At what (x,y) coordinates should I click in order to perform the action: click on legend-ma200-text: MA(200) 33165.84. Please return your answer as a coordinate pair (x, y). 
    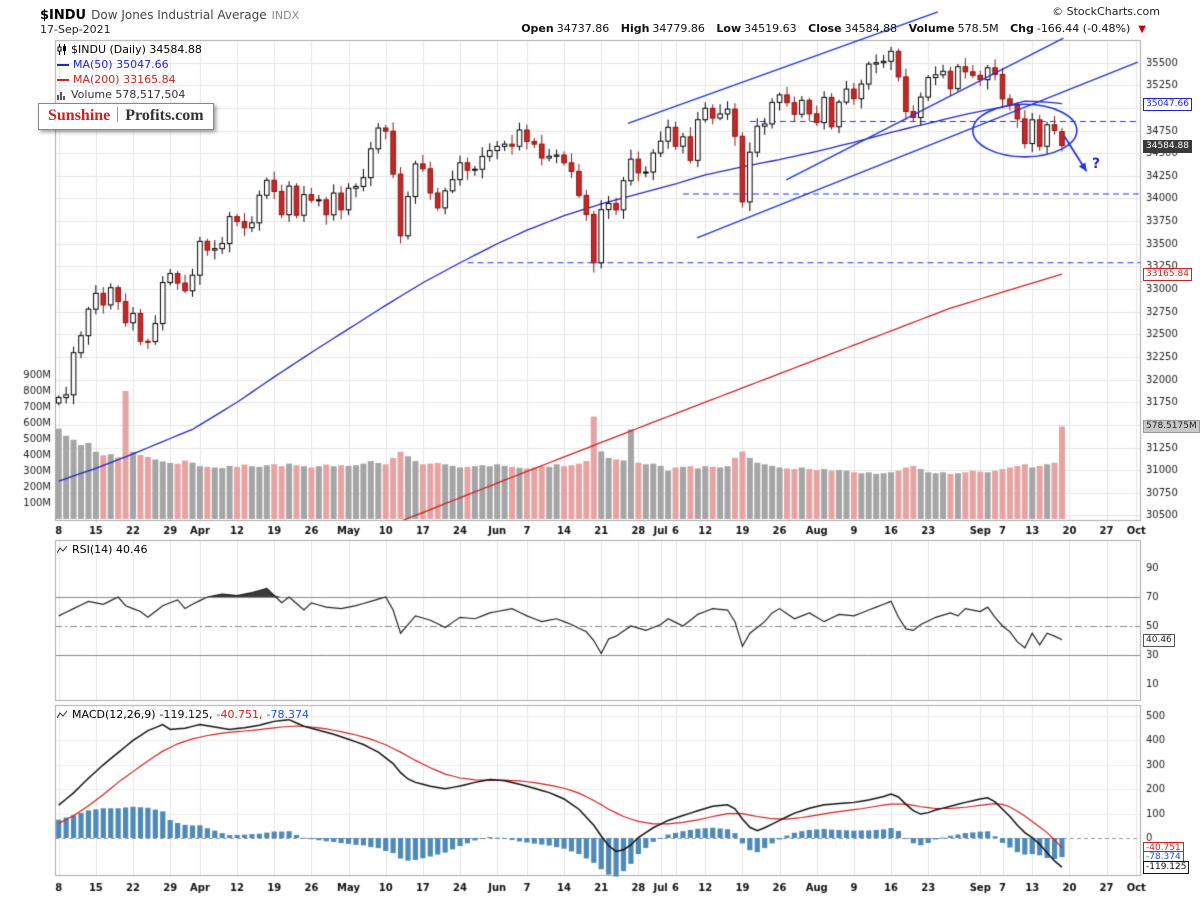
    Looking at the image, I should click on (124, 79).